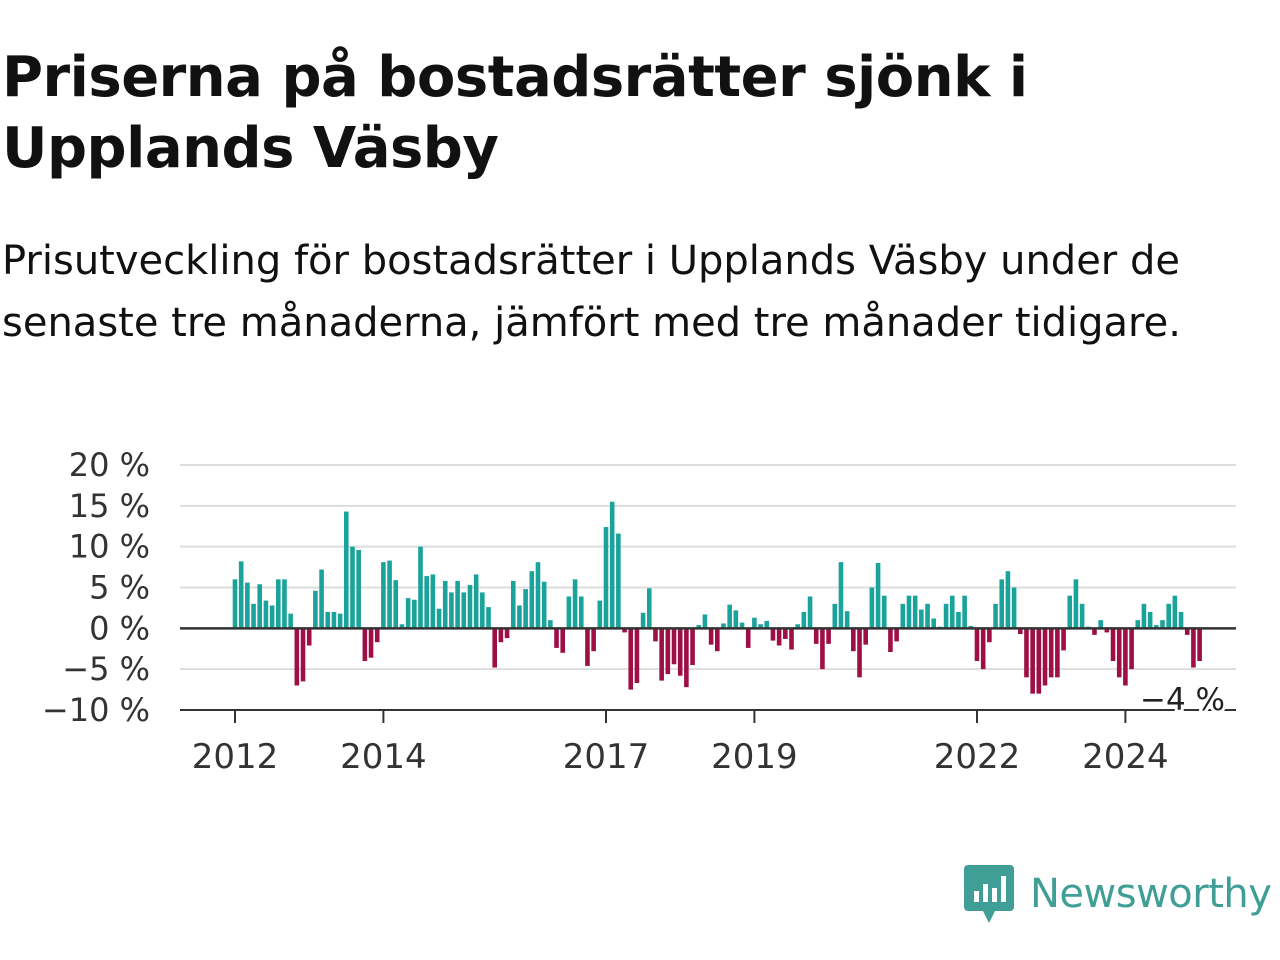 The image size is (1280, 960). Describe the element at coordinates (977, 757) in the screenshot. I see `x-tick-label: 2022` at that location.